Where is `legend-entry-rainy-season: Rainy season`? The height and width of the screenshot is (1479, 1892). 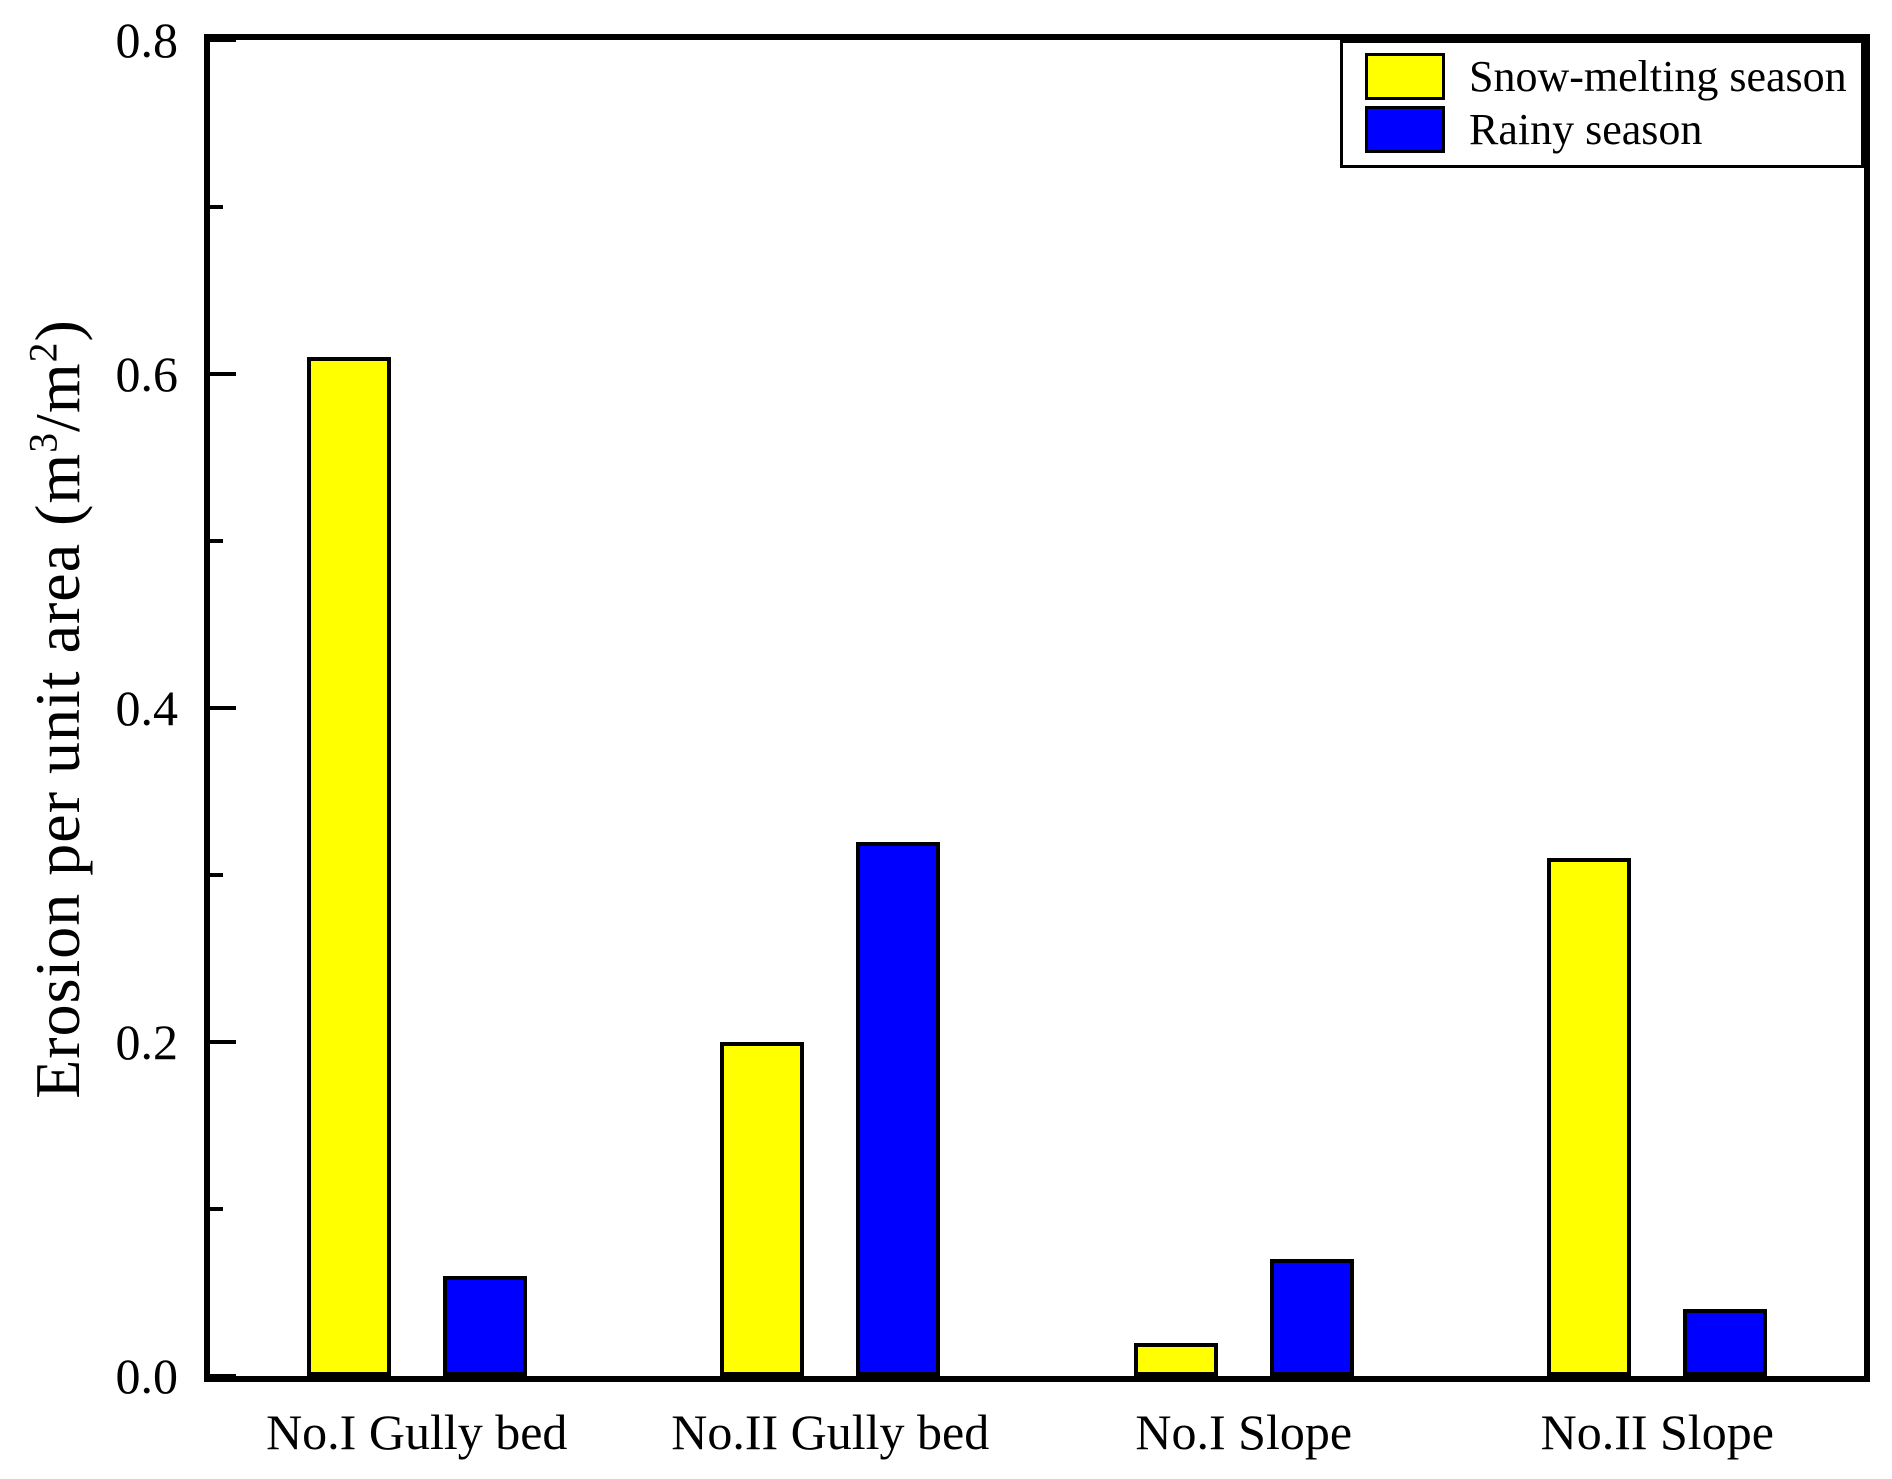 legend-entry-rainy-season: Rainy season is located at coordinates (1602, 129).